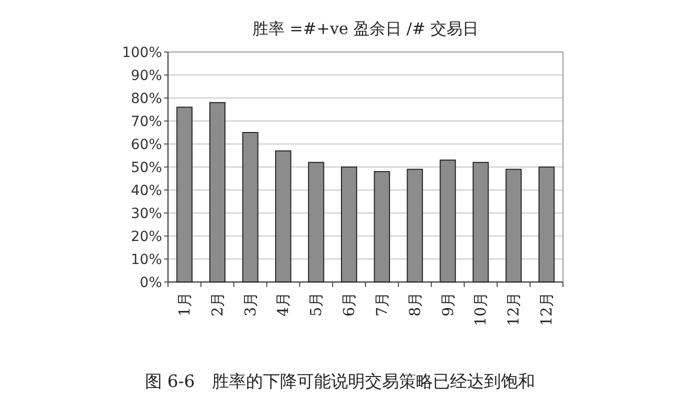 Image resolution: width=683 pixels, height=412 pixels. Describe the element at coordinates (146, 237) in the screenshot. I see `y-tick-label: 20%` at that location.